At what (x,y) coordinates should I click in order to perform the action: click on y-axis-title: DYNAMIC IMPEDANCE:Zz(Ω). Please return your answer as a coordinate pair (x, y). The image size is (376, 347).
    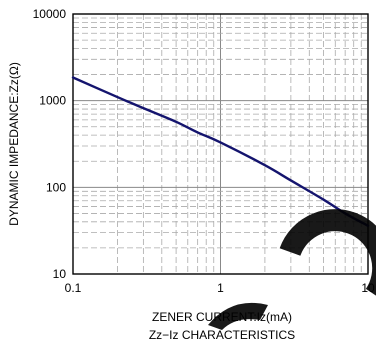
    Looking at the image, I should click on (14, 144).